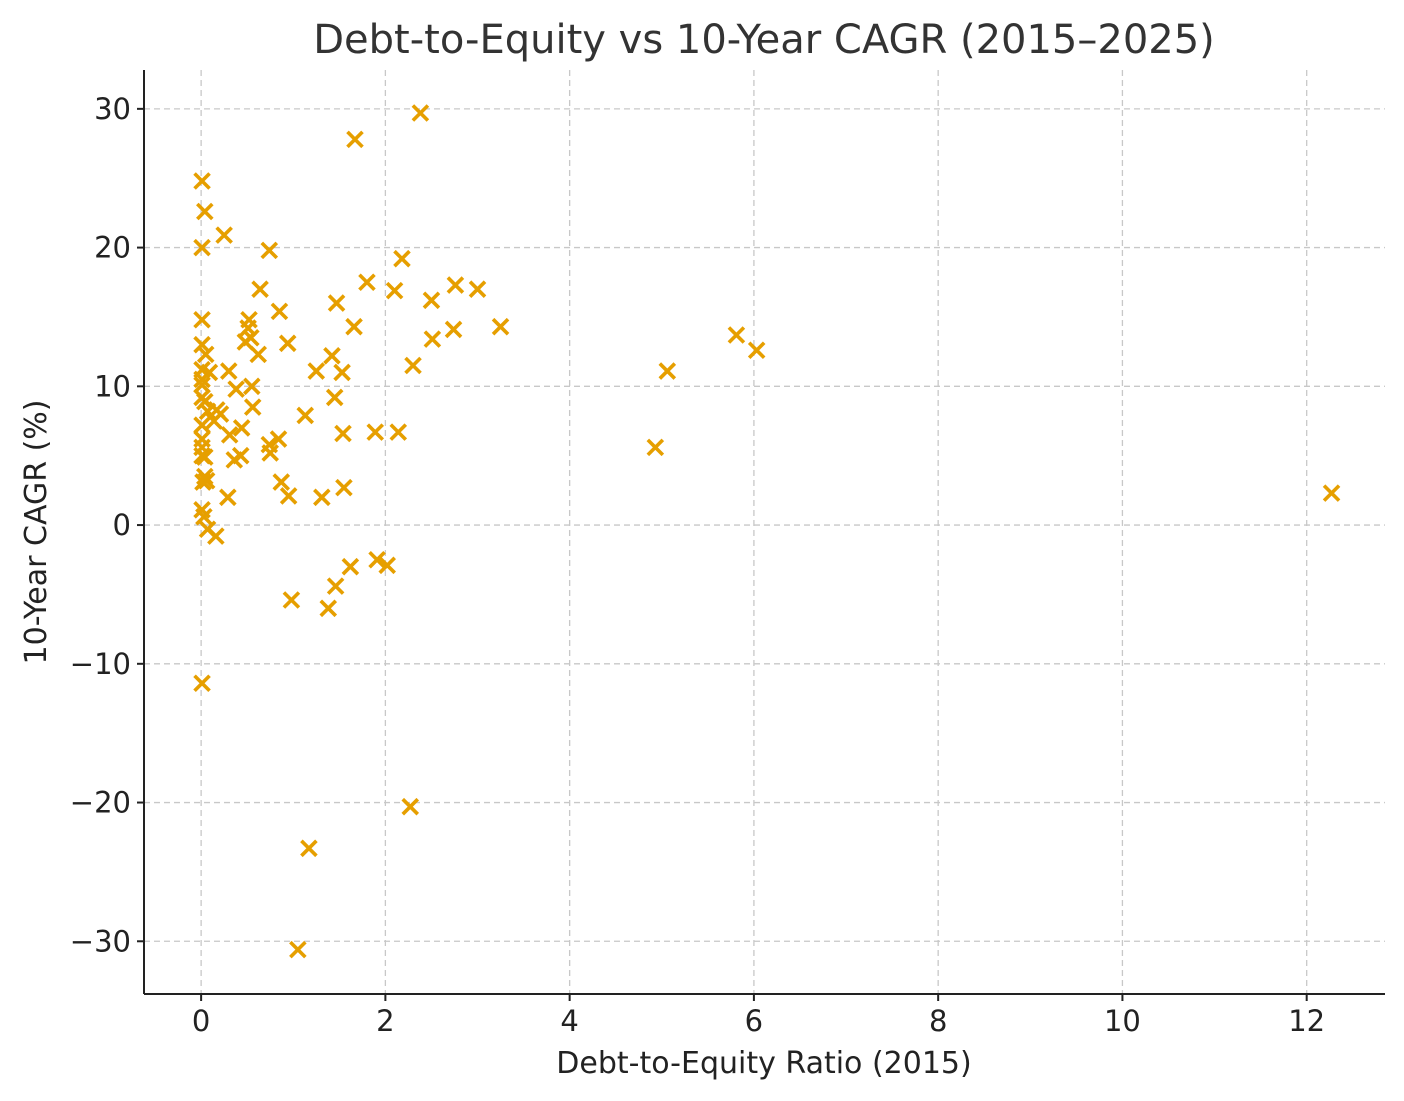 This screenshot has height=1101, width=1404. I want to click on y-tick-label: 20, so click(112, 248).